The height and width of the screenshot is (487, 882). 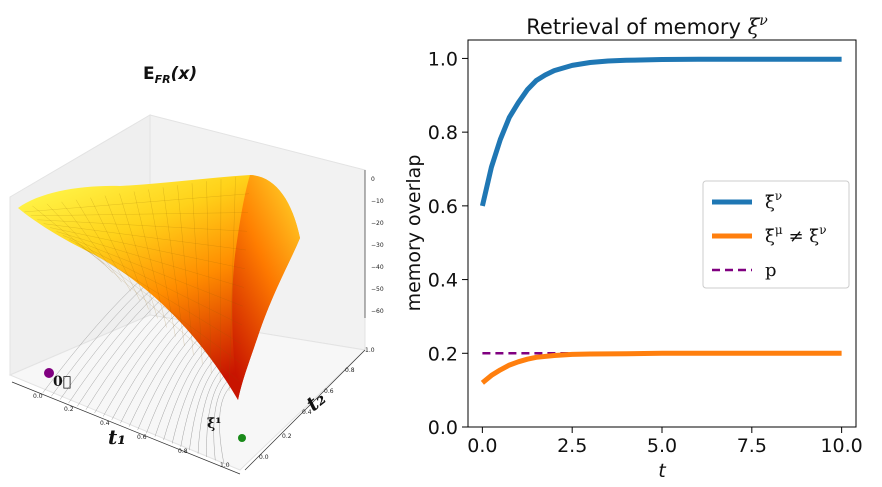 What do you see at coordinates (117, 437) in the screenshot?
I see `x-axis-label: t₁` at bounding box center [117, 437].